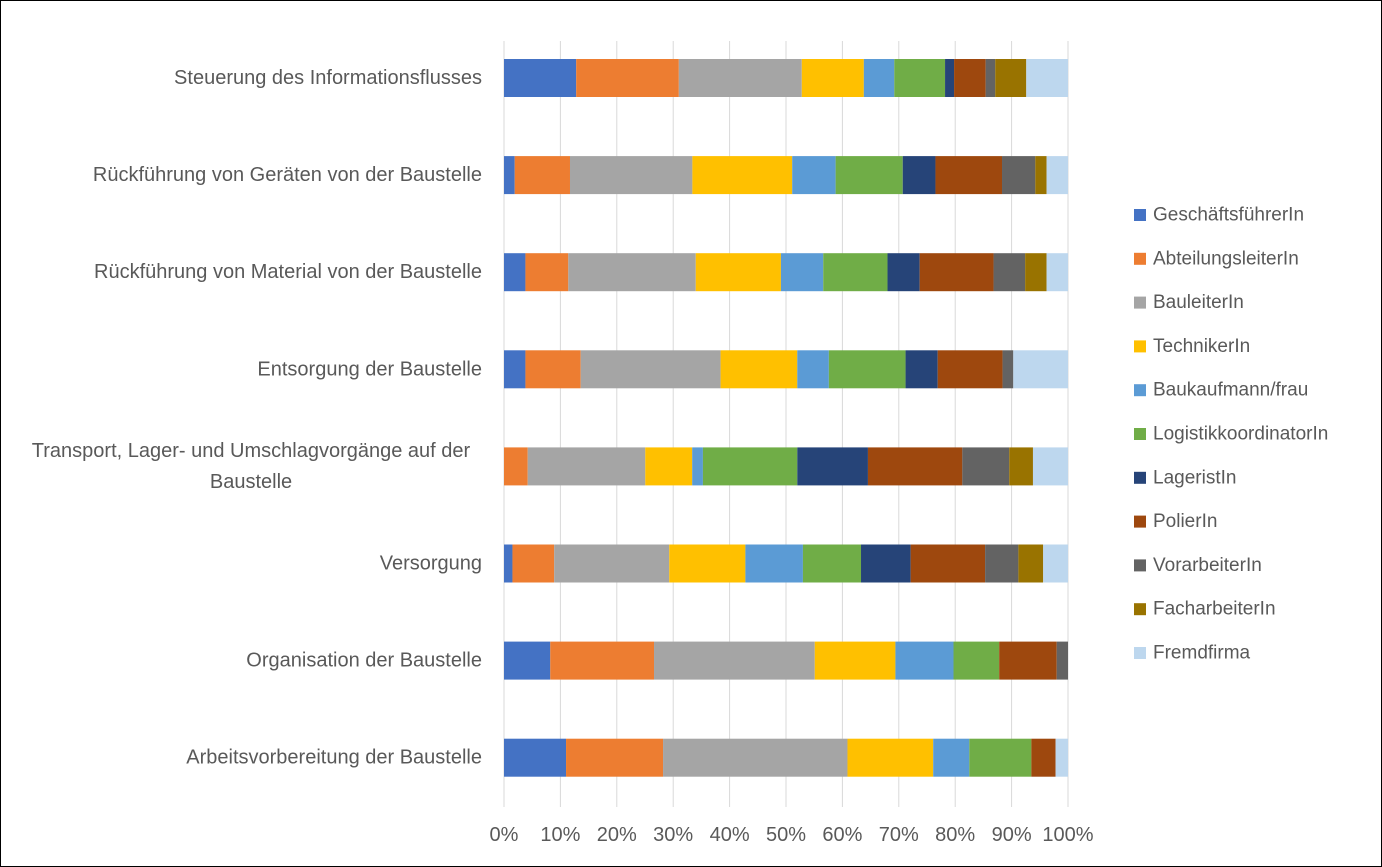 The height and width of the screenshot is (867, 1382). Describe the element at coordinates (673, 835) in the screenshot. I see `x-tick-label: 30%` at that location.